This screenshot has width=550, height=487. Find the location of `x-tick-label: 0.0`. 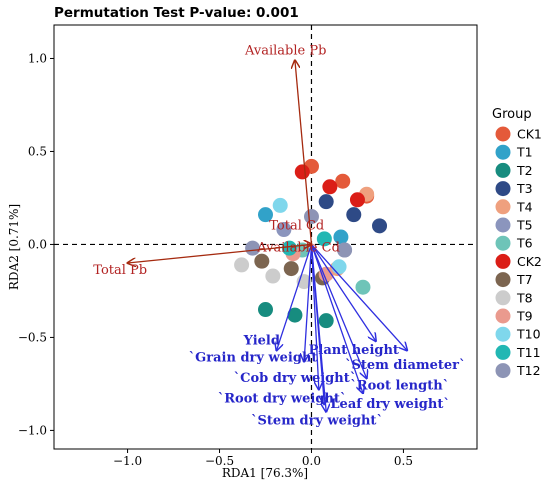

x-tick-label: 0.0 is located at coordinates (311, 461).